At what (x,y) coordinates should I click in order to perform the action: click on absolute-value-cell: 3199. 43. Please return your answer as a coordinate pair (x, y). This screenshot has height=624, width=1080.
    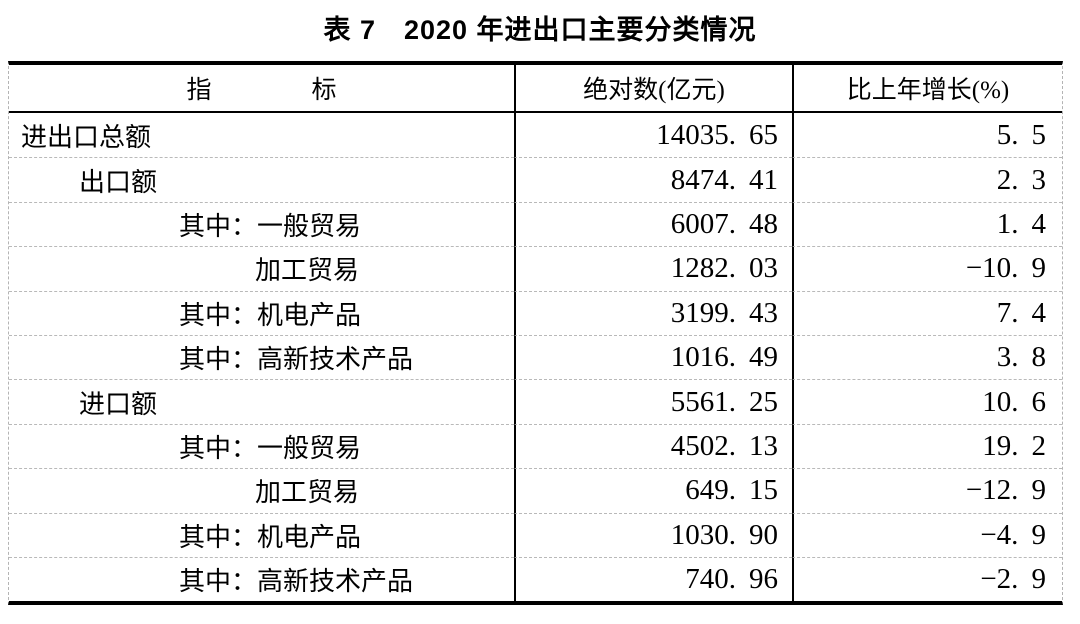
    Looking at the image, I should click on (653, 312).